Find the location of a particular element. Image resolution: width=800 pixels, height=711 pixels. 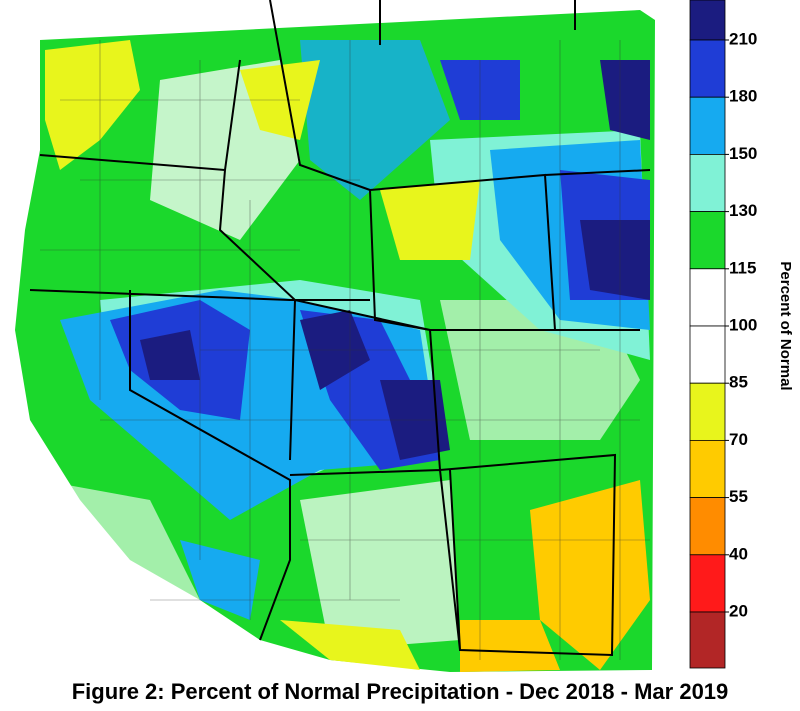

legend-tick-label: 150 is located at coordinates (743, 153).